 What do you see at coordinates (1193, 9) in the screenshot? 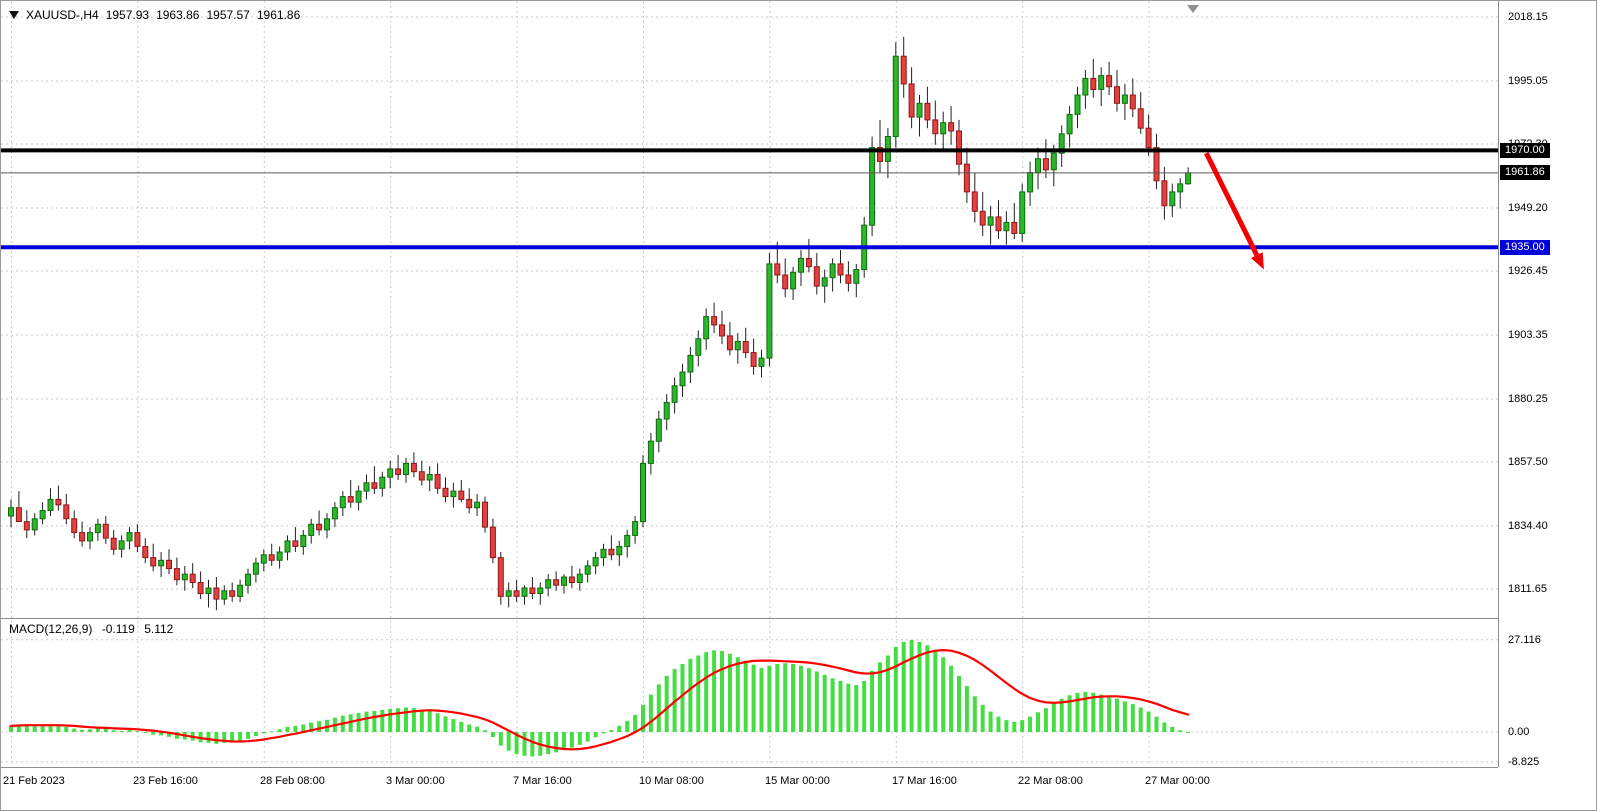
I see `chart-shift-marker-icon` at bounding box center [1193, 9].